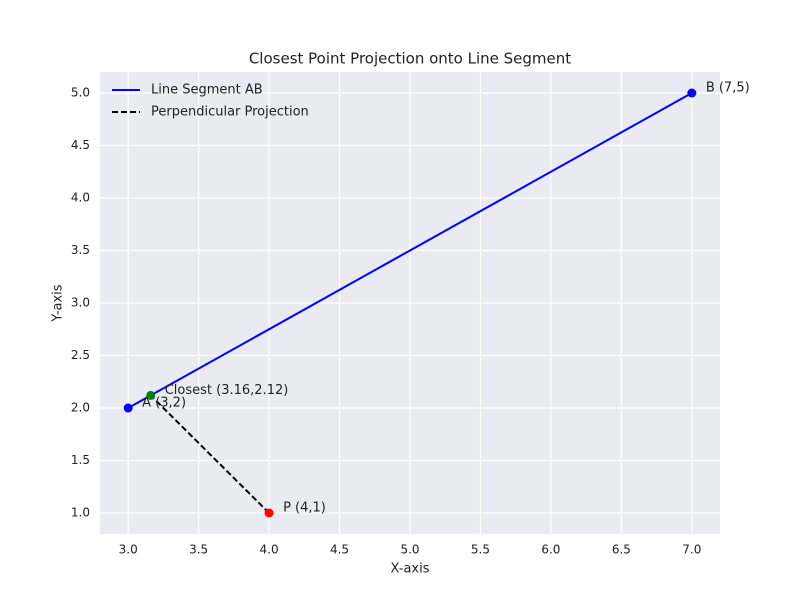 This screenshot has height=604, width=800. I want to click on y-tick-label: 4.0, so click(80, 198).